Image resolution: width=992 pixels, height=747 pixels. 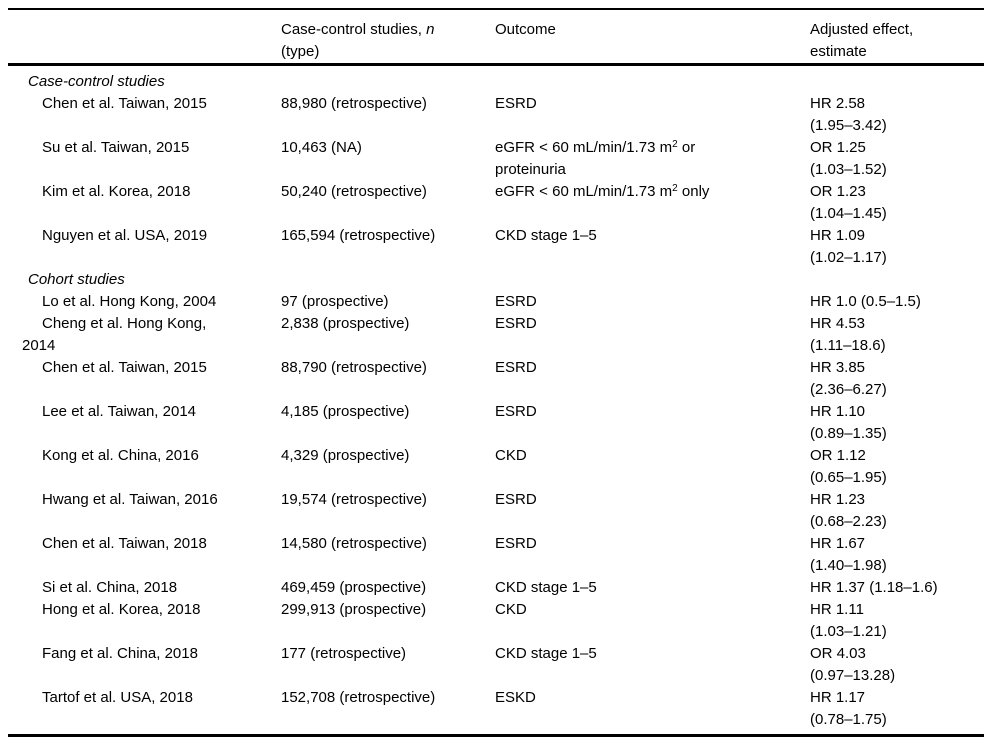 What do you see at coordinates (125, 235) in the screenshot?
I see `study-name-line: Nguyen et al. USA, 2019` at bounding box center [125, 235].